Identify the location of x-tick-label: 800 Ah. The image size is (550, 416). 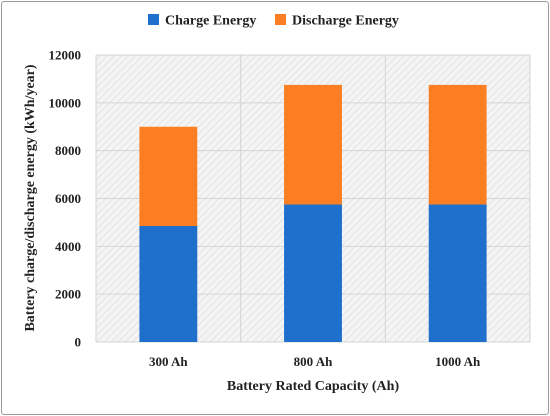
(313, 361).